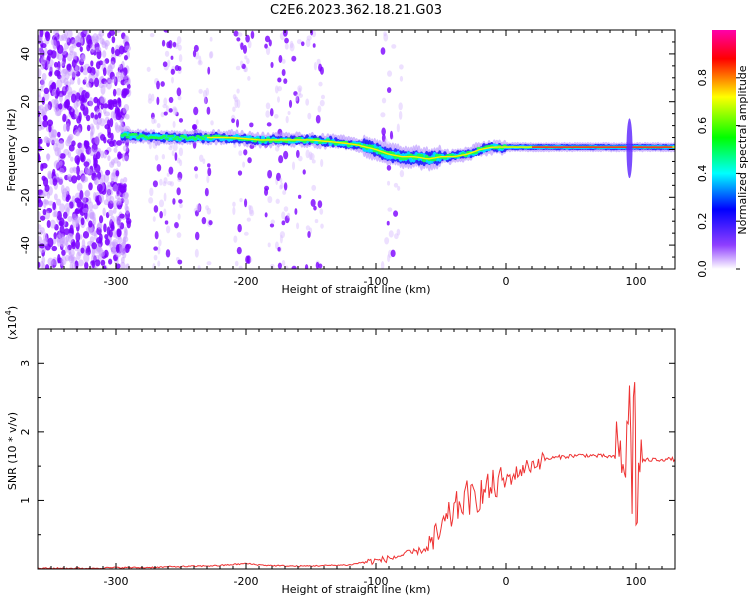 The width and height of the screenshot is (750, 600). Describe the element at coordinates (506, 581) in the screenshot. I see `snr-x-tick-label: 0` at that location.